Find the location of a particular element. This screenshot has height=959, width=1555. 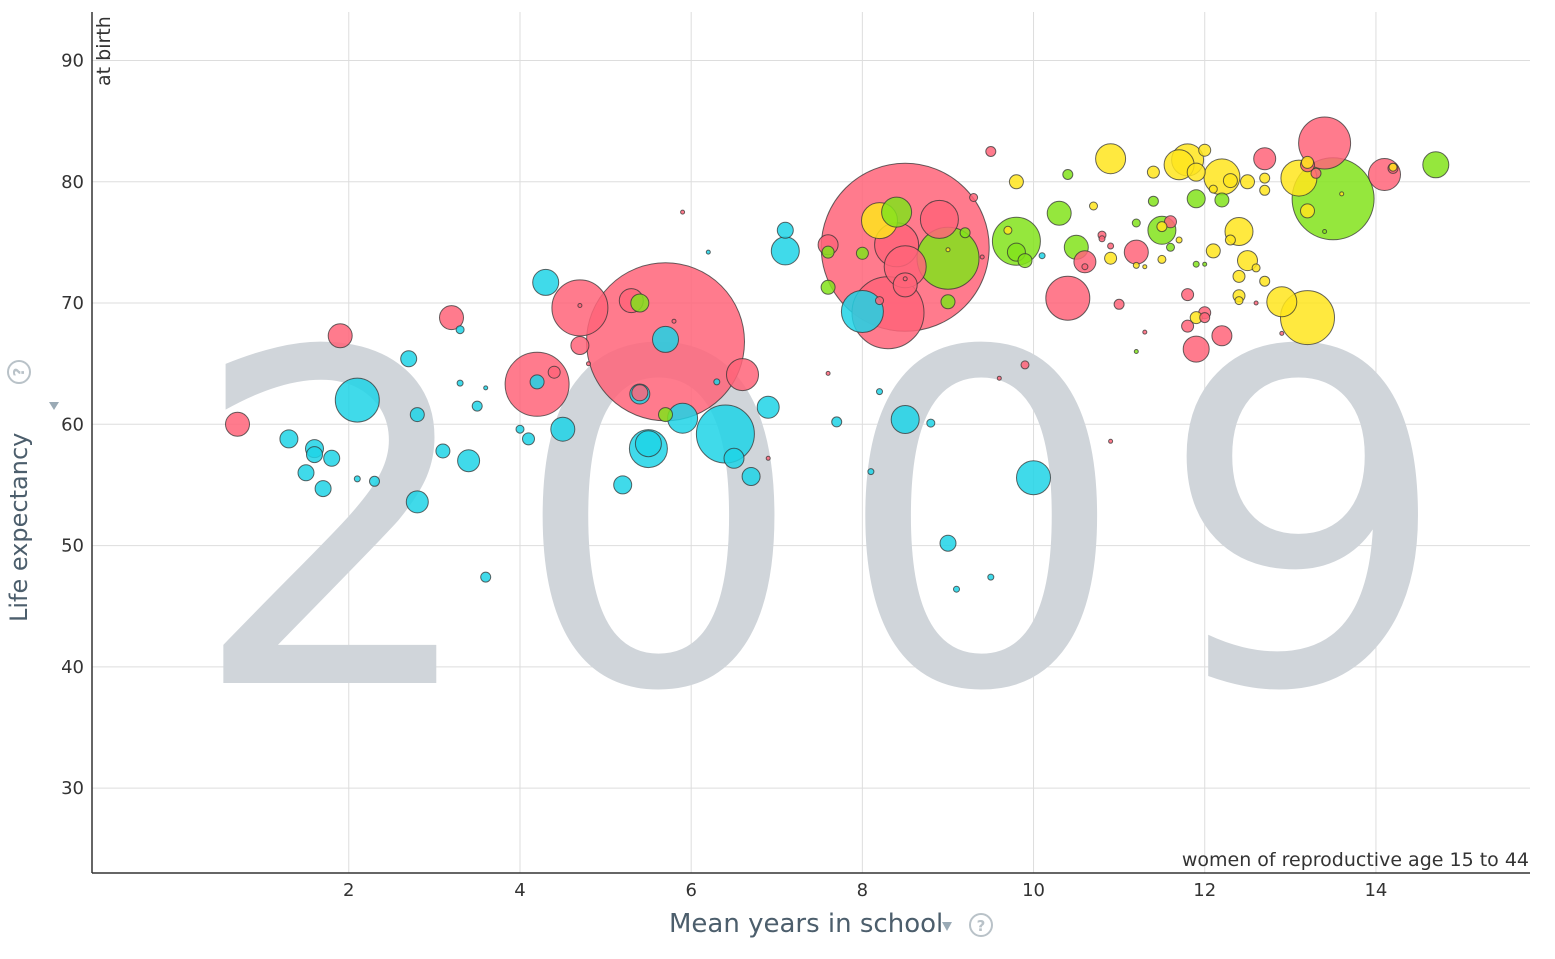

x-axis-selector: Mean years in school is located at coordinates (810, 924).